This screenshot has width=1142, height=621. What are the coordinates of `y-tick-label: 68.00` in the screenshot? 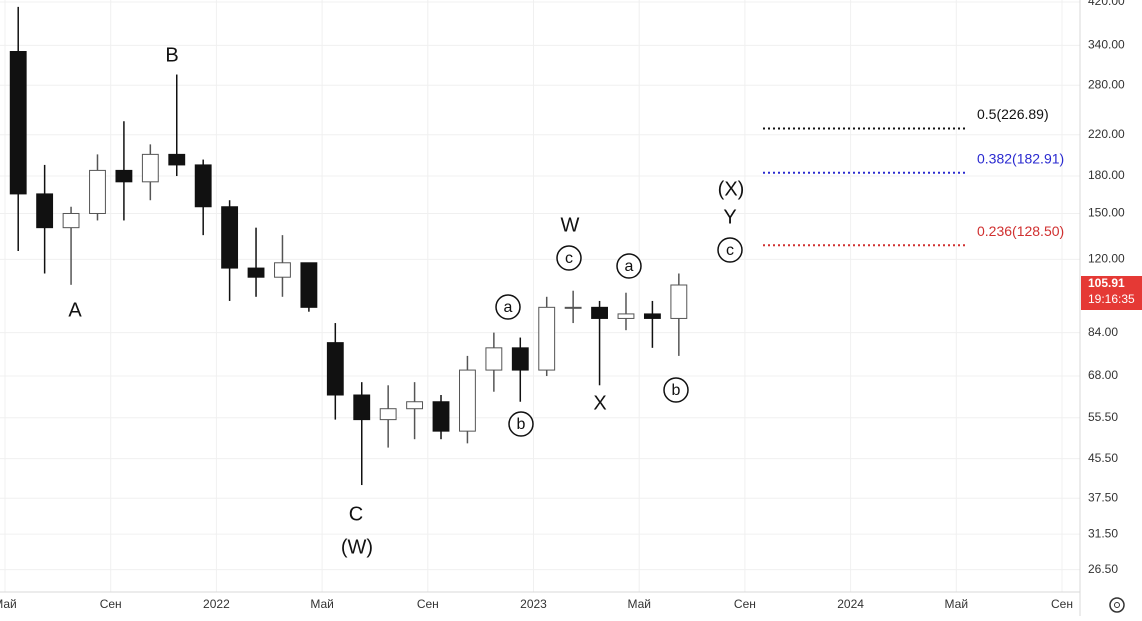 It's located at (1103, 375).